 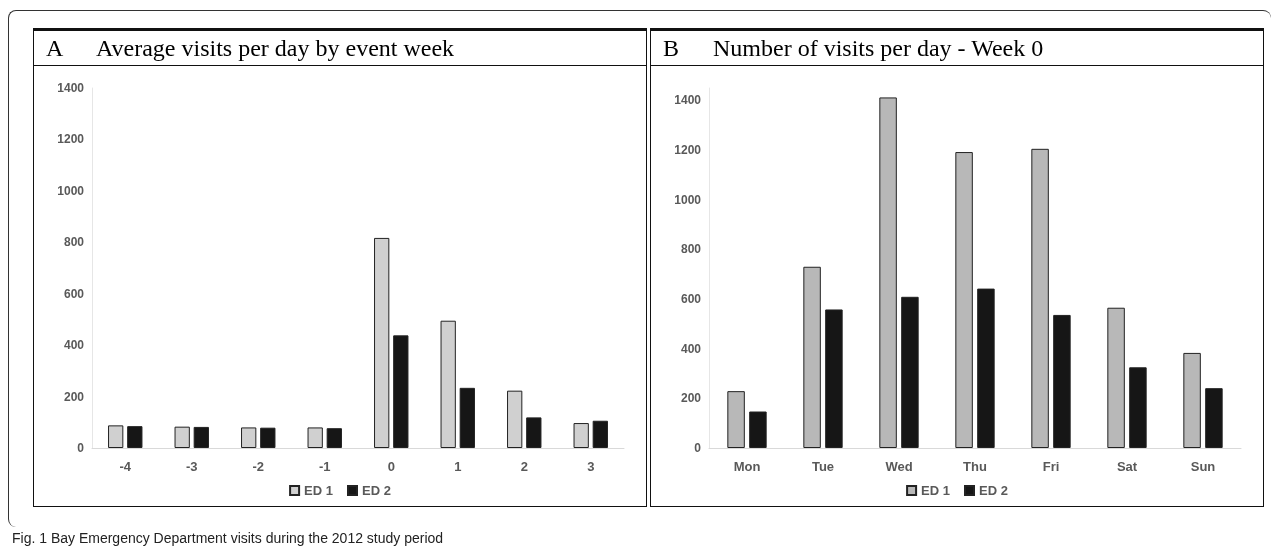 What do you see at coordinates (275, 48) in the screenshot?
I see `chart-title: Average visits per day by event week` at bounding box center [275, 48].